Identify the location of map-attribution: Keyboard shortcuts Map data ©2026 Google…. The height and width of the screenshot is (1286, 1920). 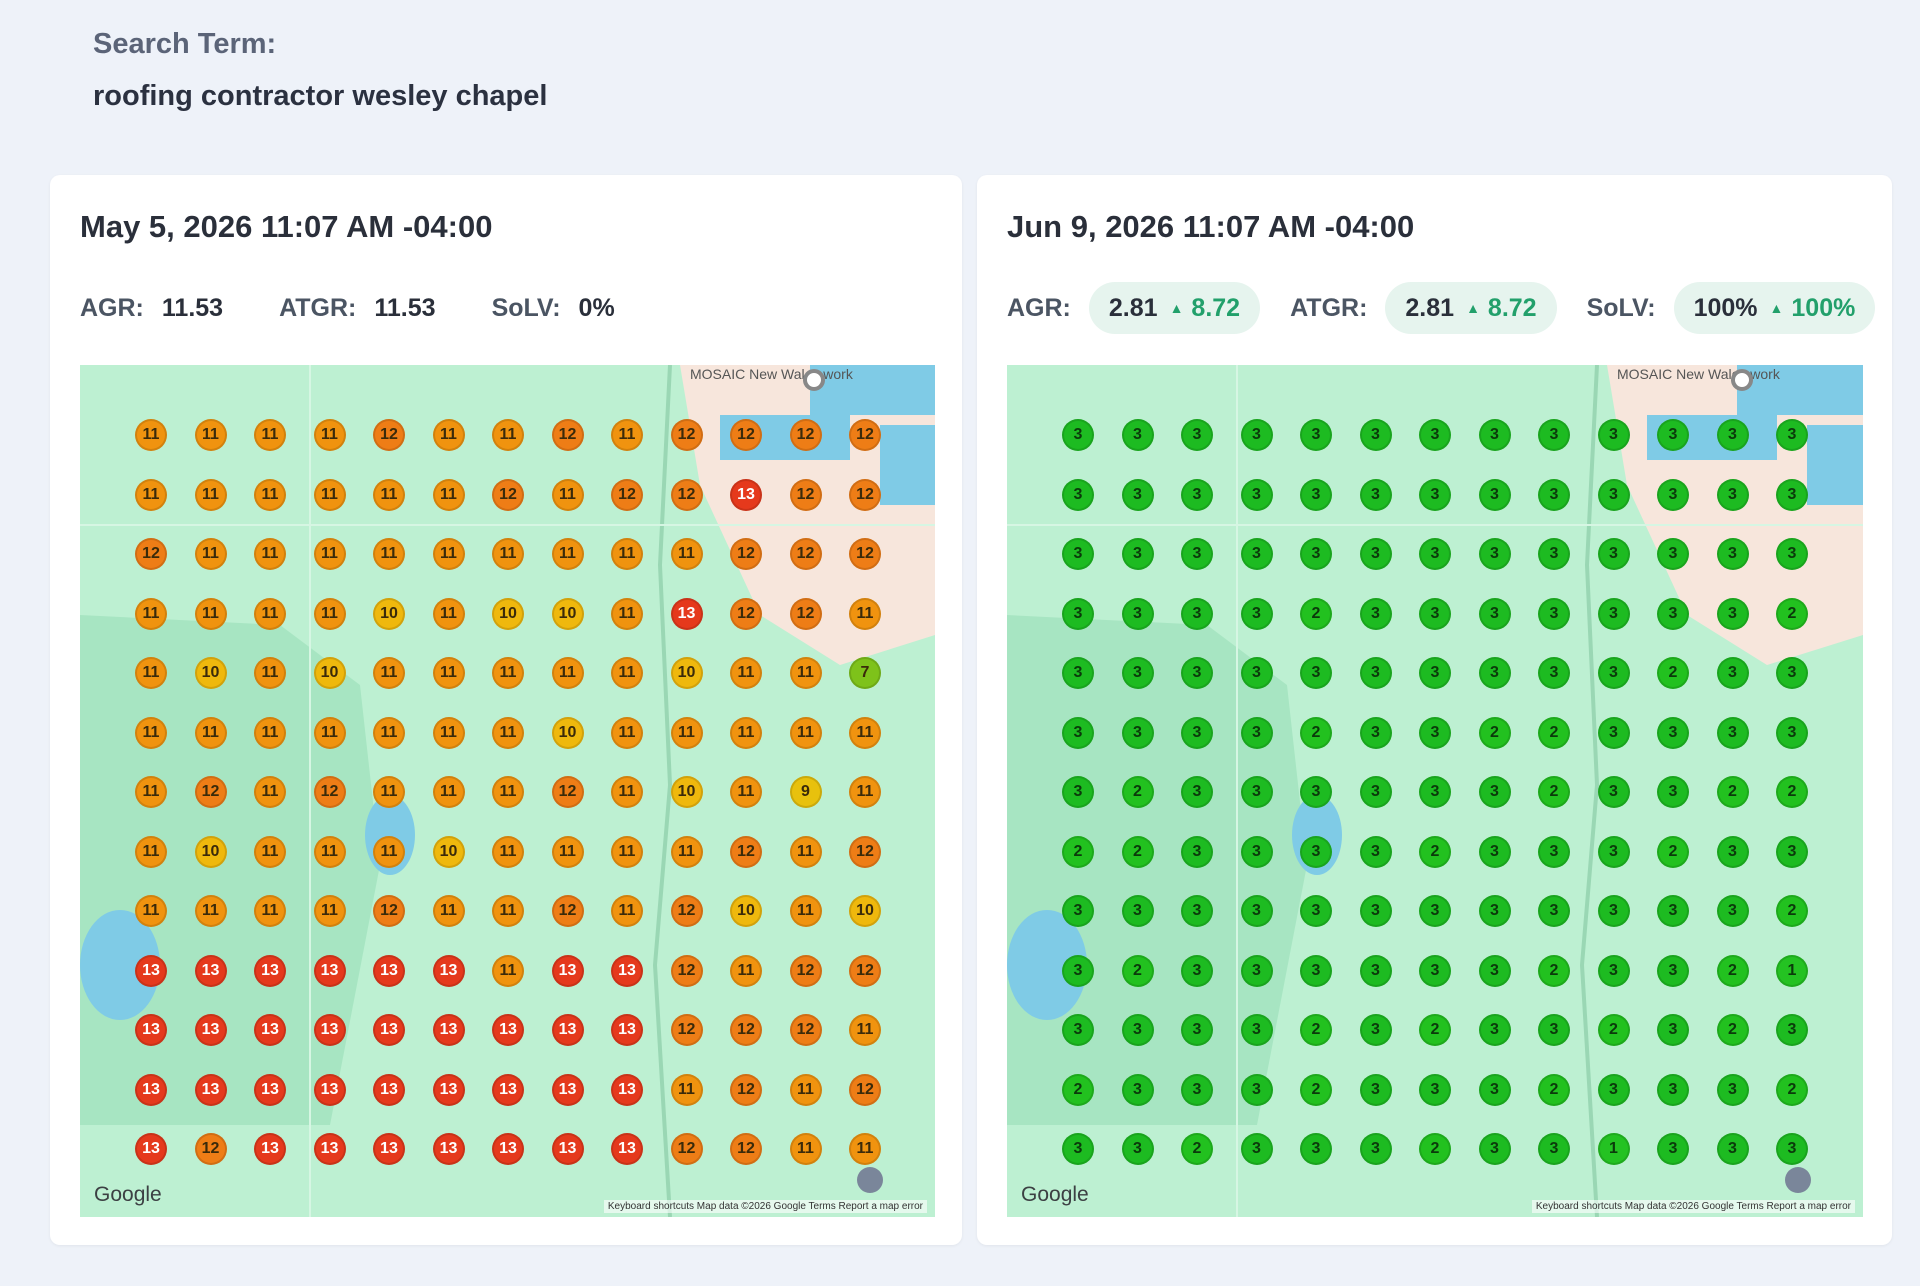
(1693, 1206).